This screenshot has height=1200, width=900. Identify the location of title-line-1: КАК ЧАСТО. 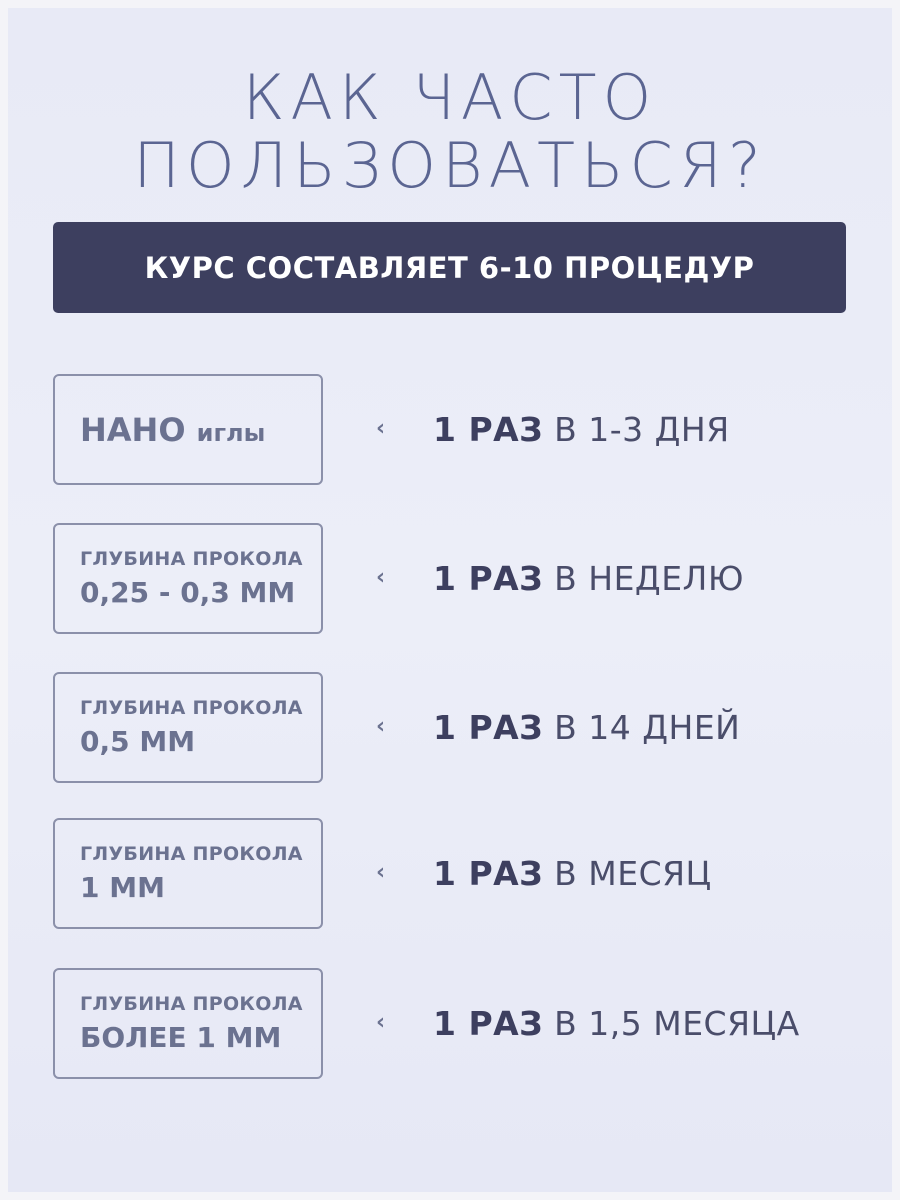
(450, 97).